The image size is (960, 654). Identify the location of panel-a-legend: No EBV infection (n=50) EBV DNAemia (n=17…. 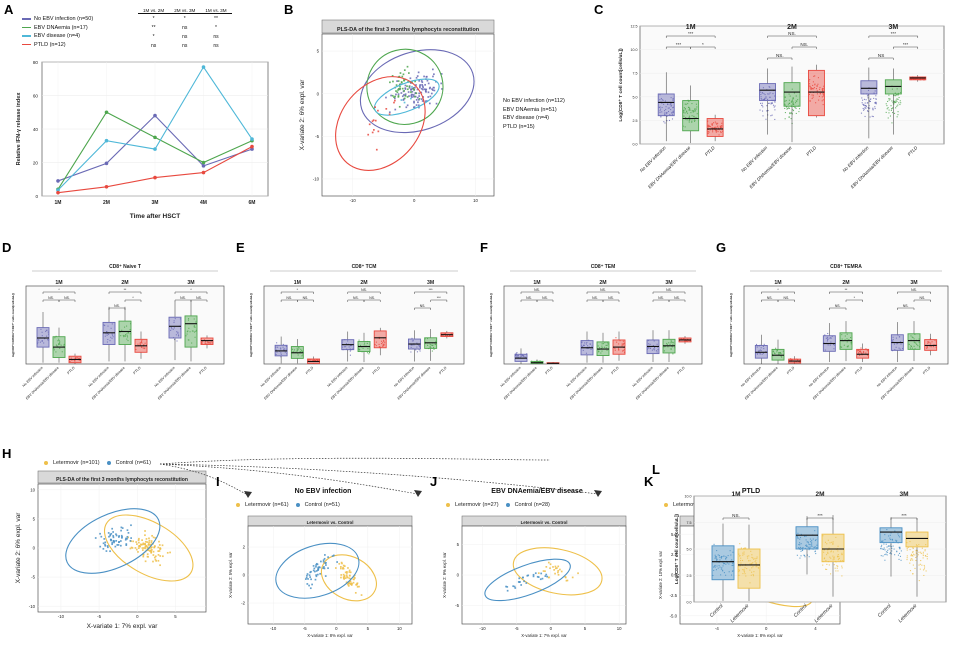
(57, 32).